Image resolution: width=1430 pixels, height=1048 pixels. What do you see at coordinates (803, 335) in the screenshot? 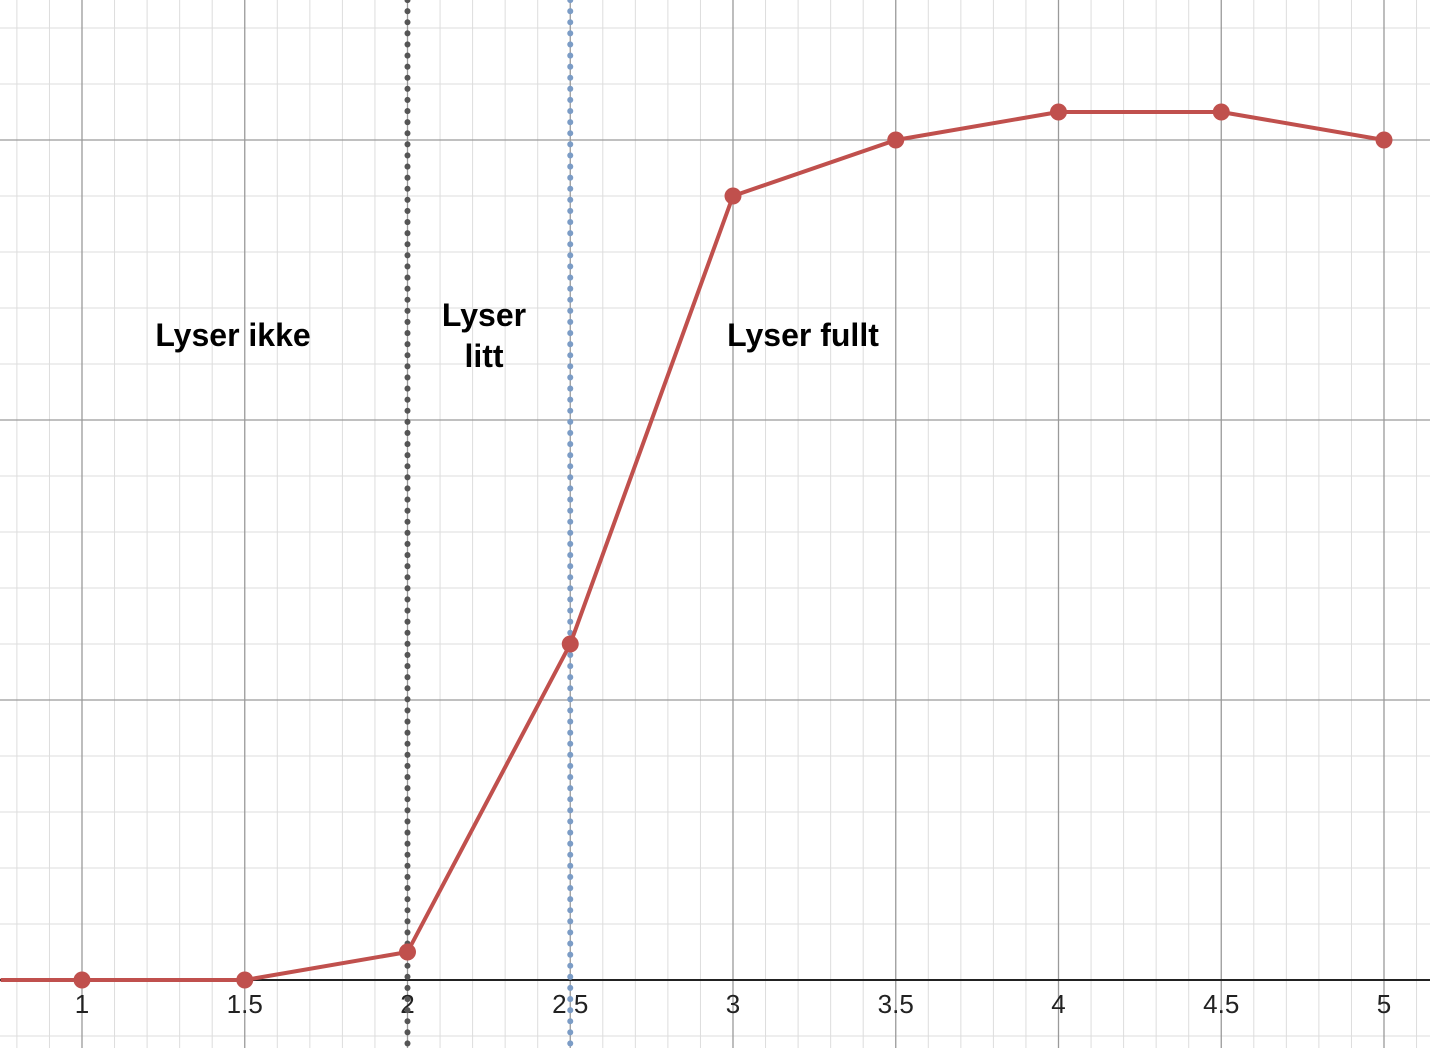
I see `region-label: Lyser fullt` at bounding box center [803, 335].